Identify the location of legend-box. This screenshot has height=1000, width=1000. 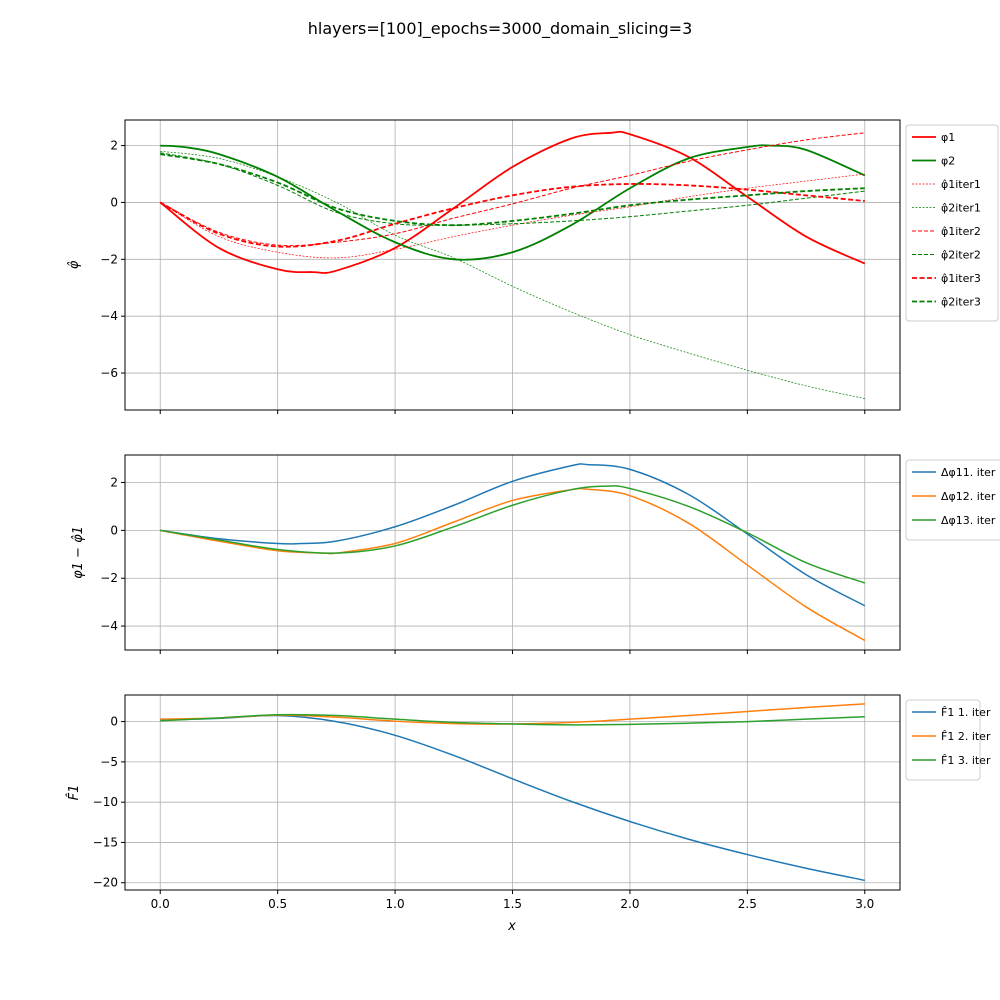
(952, 223).